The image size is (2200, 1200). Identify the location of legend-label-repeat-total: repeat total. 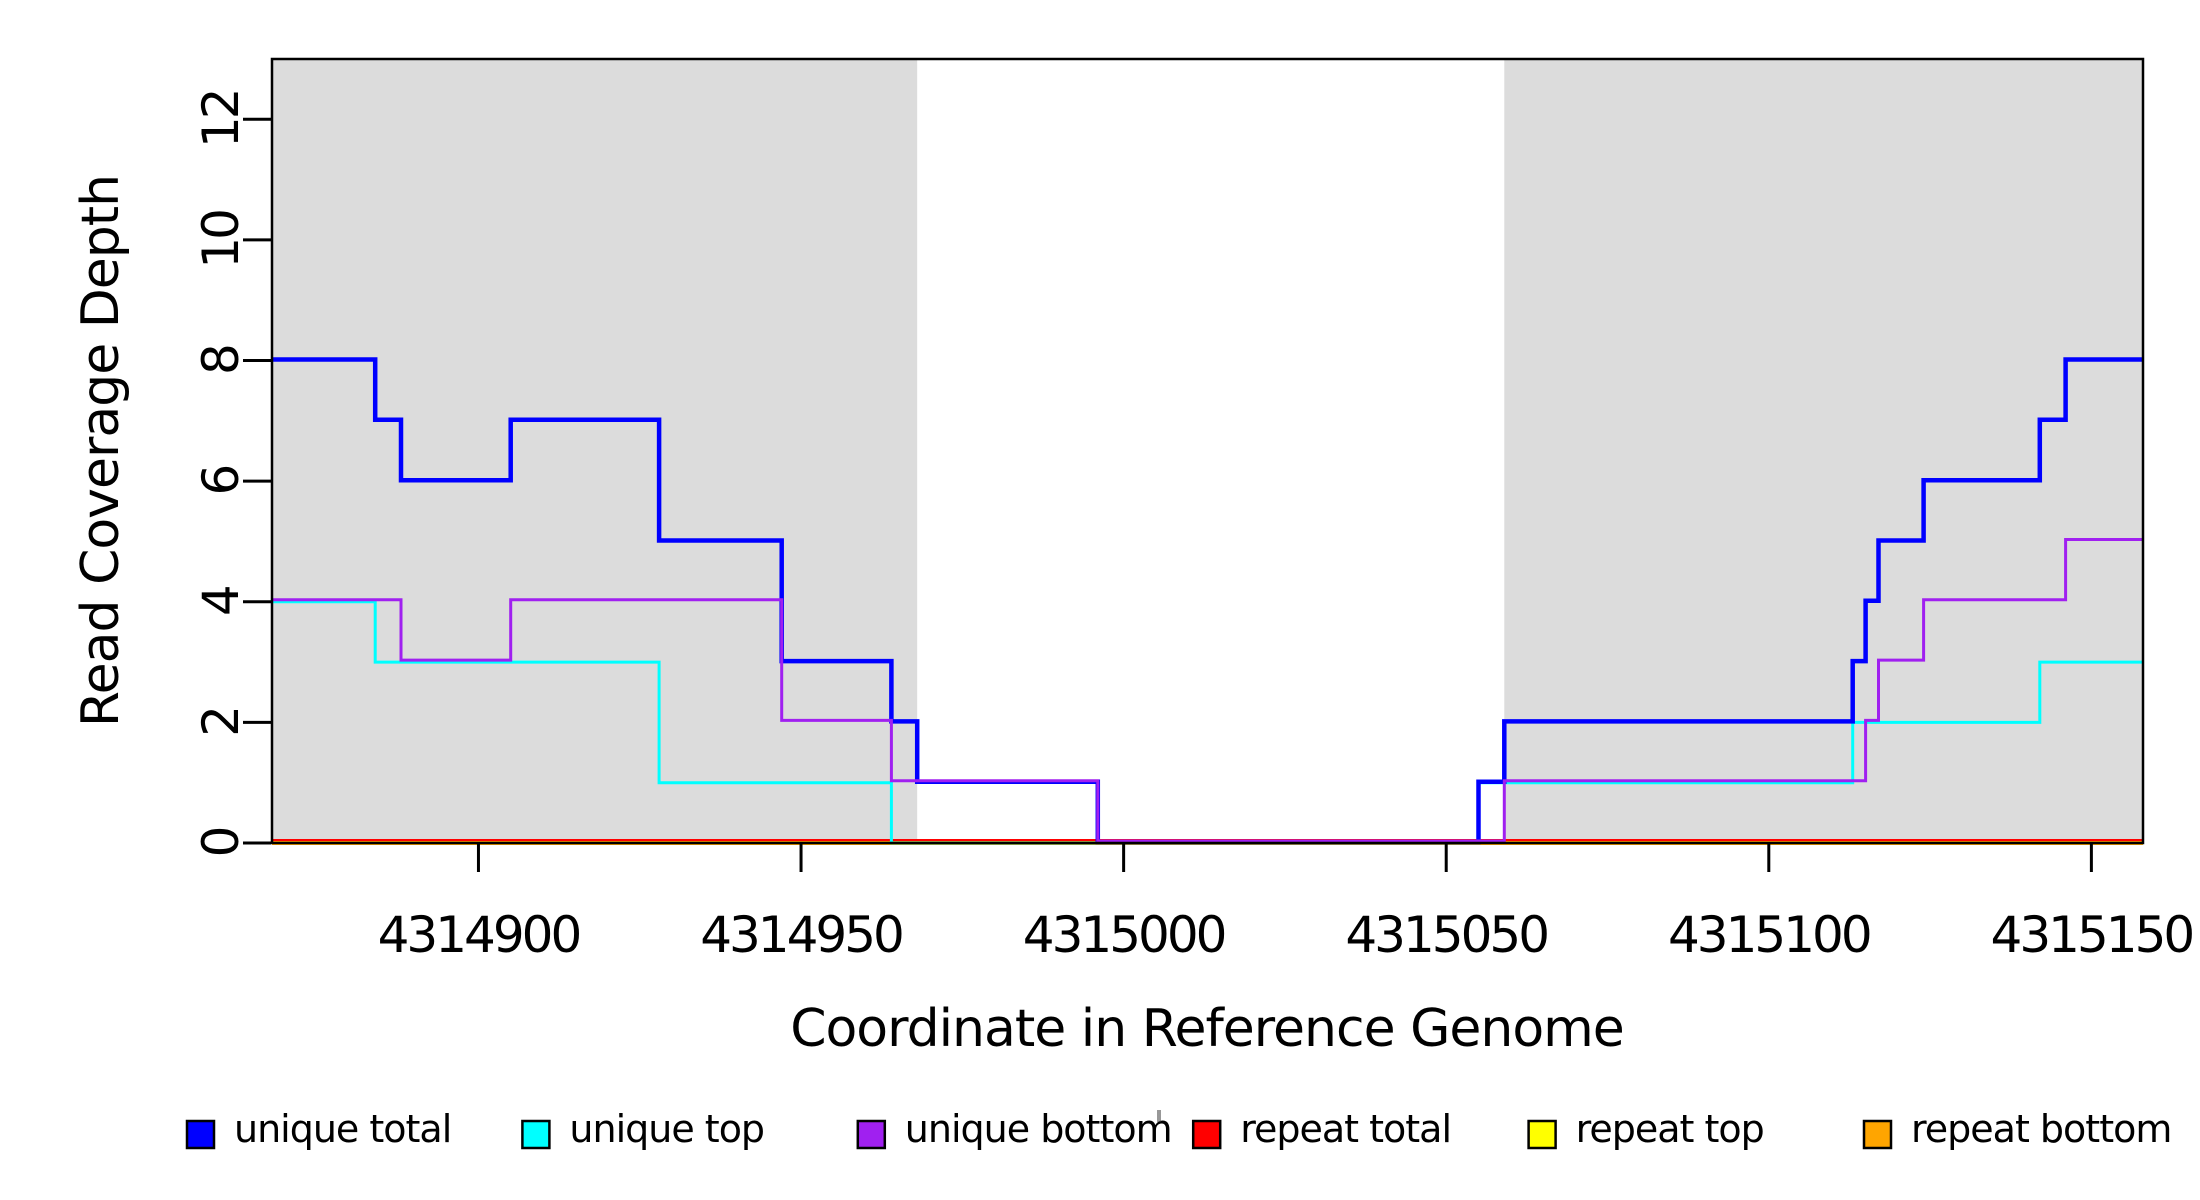
(1345, 1129).